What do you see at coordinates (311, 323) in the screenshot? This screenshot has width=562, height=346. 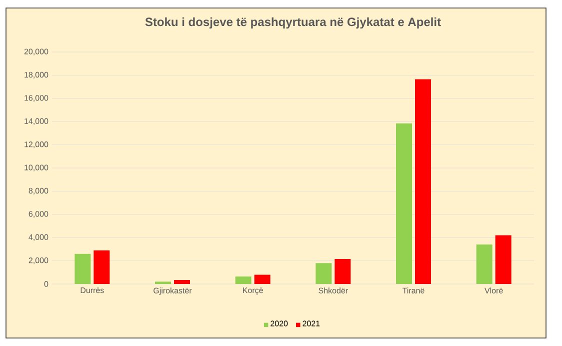 I see `legend-label: 2021` at bounding box center [311, 323].